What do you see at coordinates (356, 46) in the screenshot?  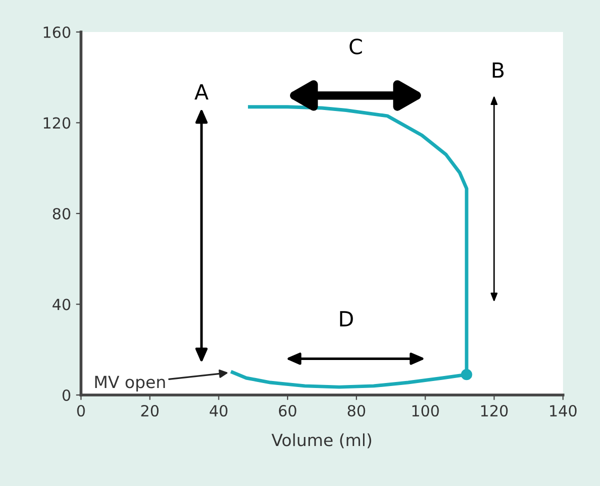 I see `annotation: C` at bounding box center [356, 46].